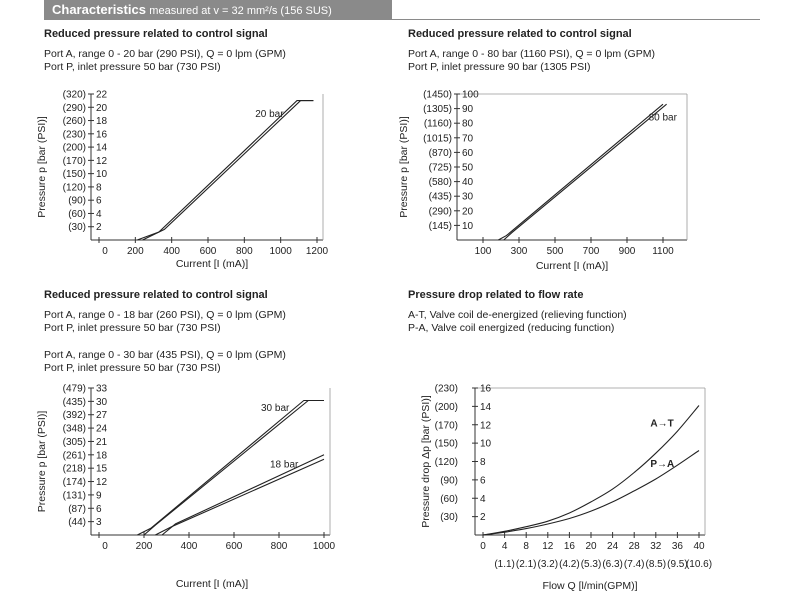  What do you see at coordinates (483, 251) in the screenshot?
I see `chart2-x-tick-label: 100` at bounding box center [483, 251].